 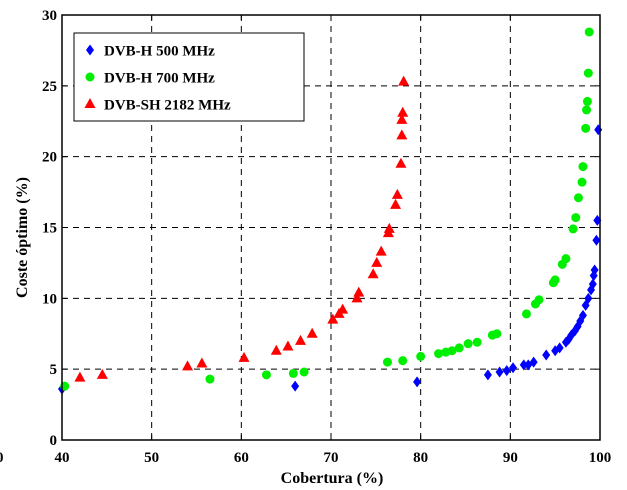 What do you see at coordinates (90, 103) in the screenshot?
I see `legend-marker-triangle` at bounding box center [90, 103].